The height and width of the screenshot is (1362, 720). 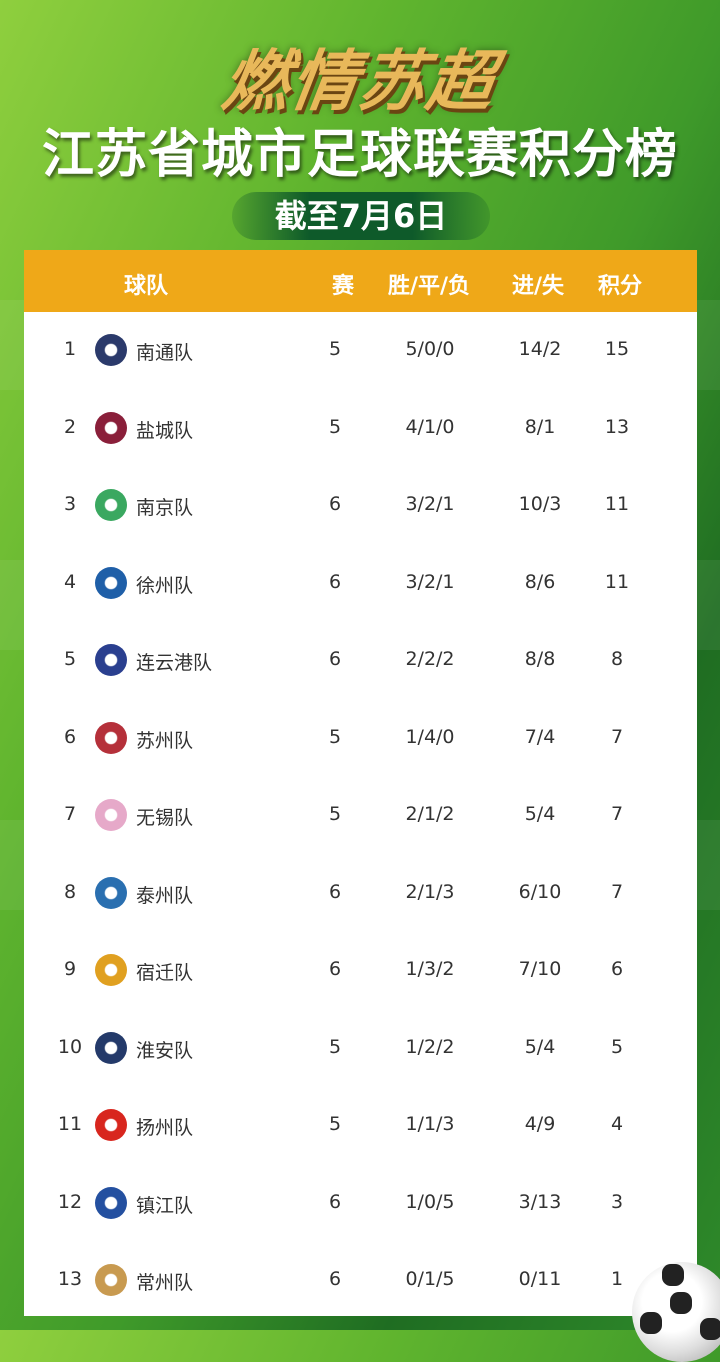 I want to click on rank: 9, so click(x=70, y=969).